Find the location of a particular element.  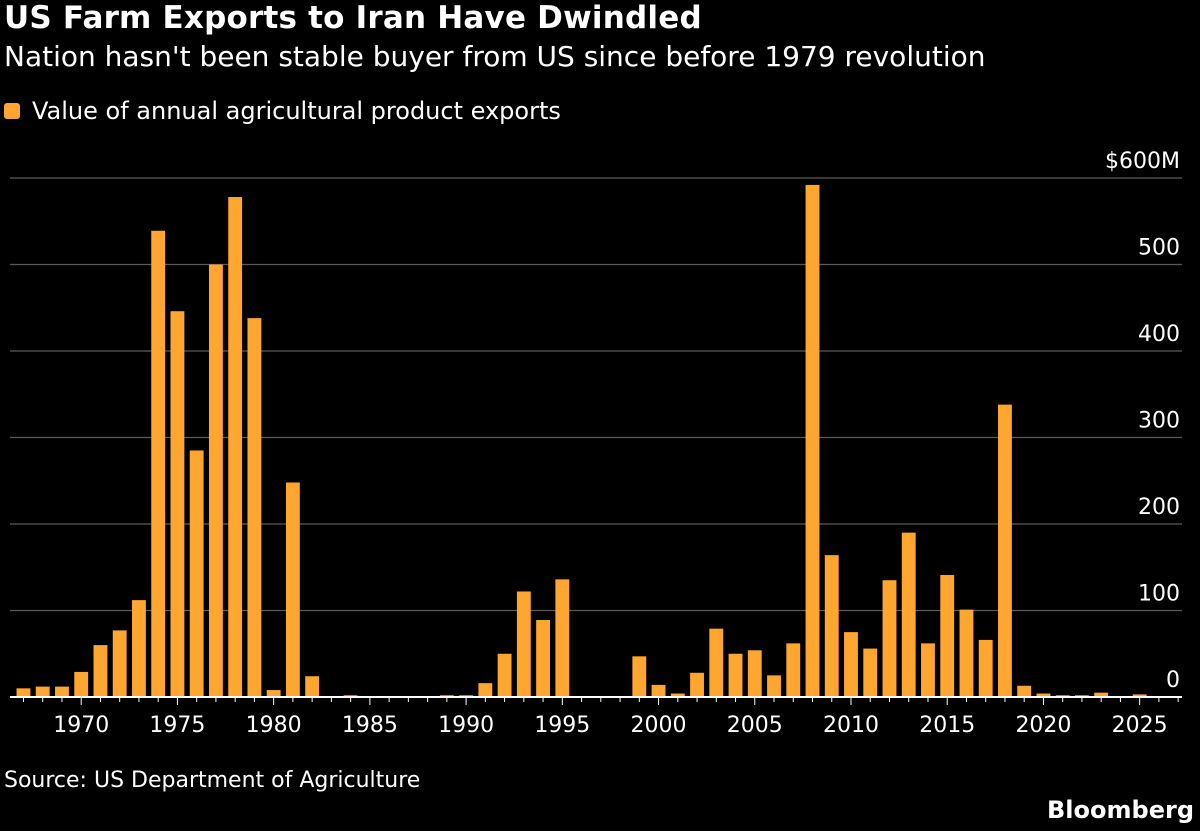

y-tick-label: 300 is located at coordinates (1159, 421).